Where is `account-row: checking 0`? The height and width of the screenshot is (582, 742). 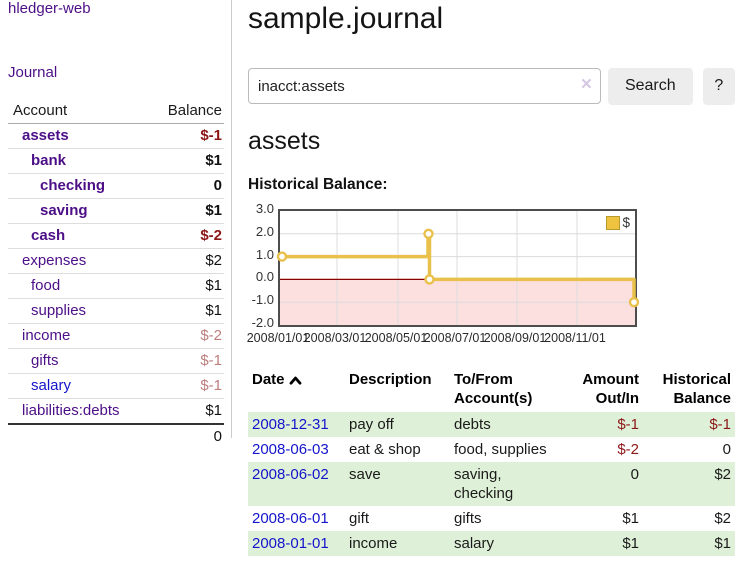 account-row: checking 0 is located at coordinates (116, 186).